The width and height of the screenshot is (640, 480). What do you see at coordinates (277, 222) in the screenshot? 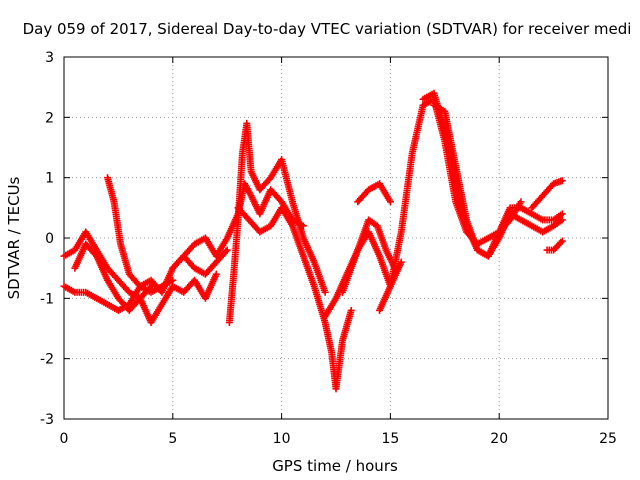
I see `series-arc-f` at bounding box center [277, 222].